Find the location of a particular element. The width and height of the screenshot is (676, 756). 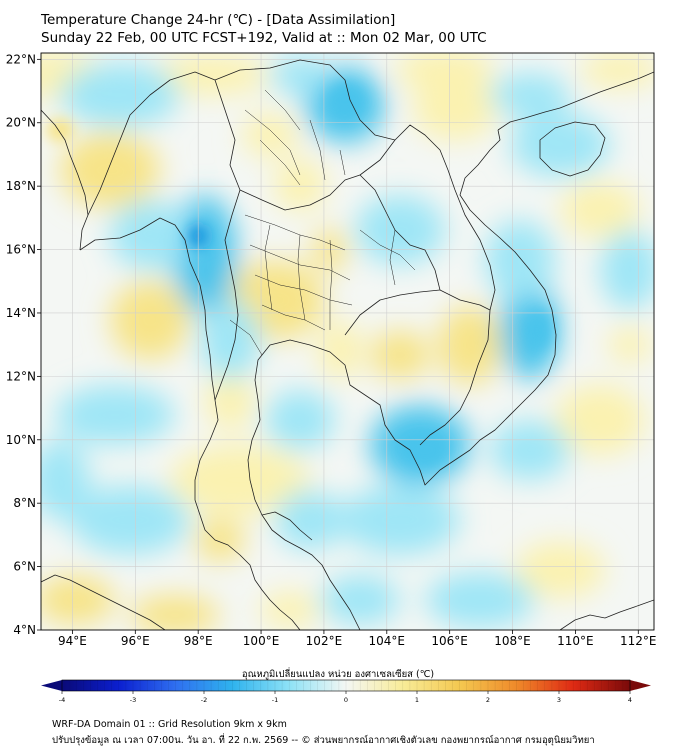

hainan-island is located at coordinates (572, 149).